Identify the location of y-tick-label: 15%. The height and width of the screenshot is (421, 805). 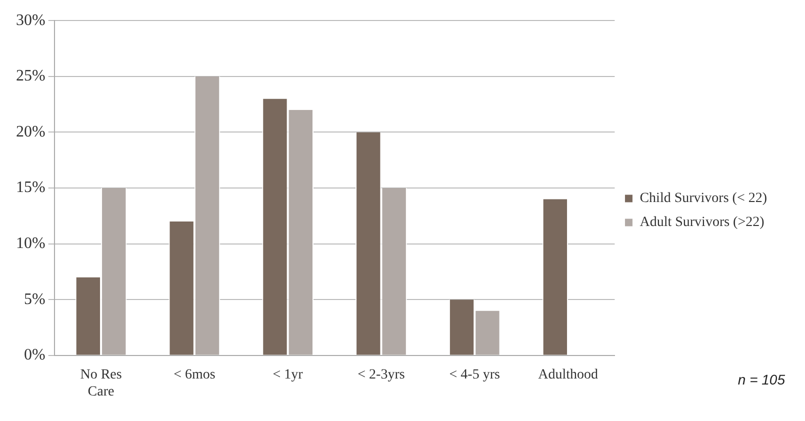
(31, 187).